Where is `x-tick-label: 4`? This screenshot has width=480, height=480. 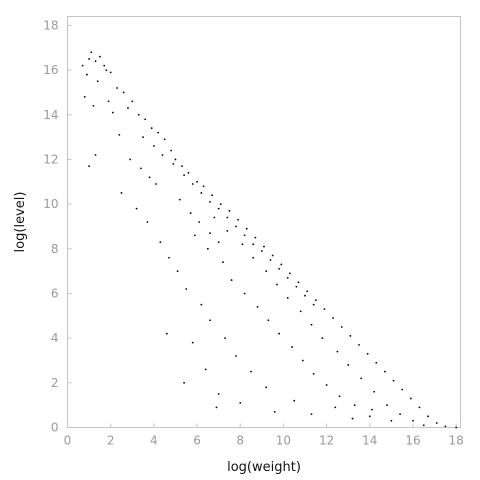 x-tick-label: 4 is located at coordinates (154, 441).